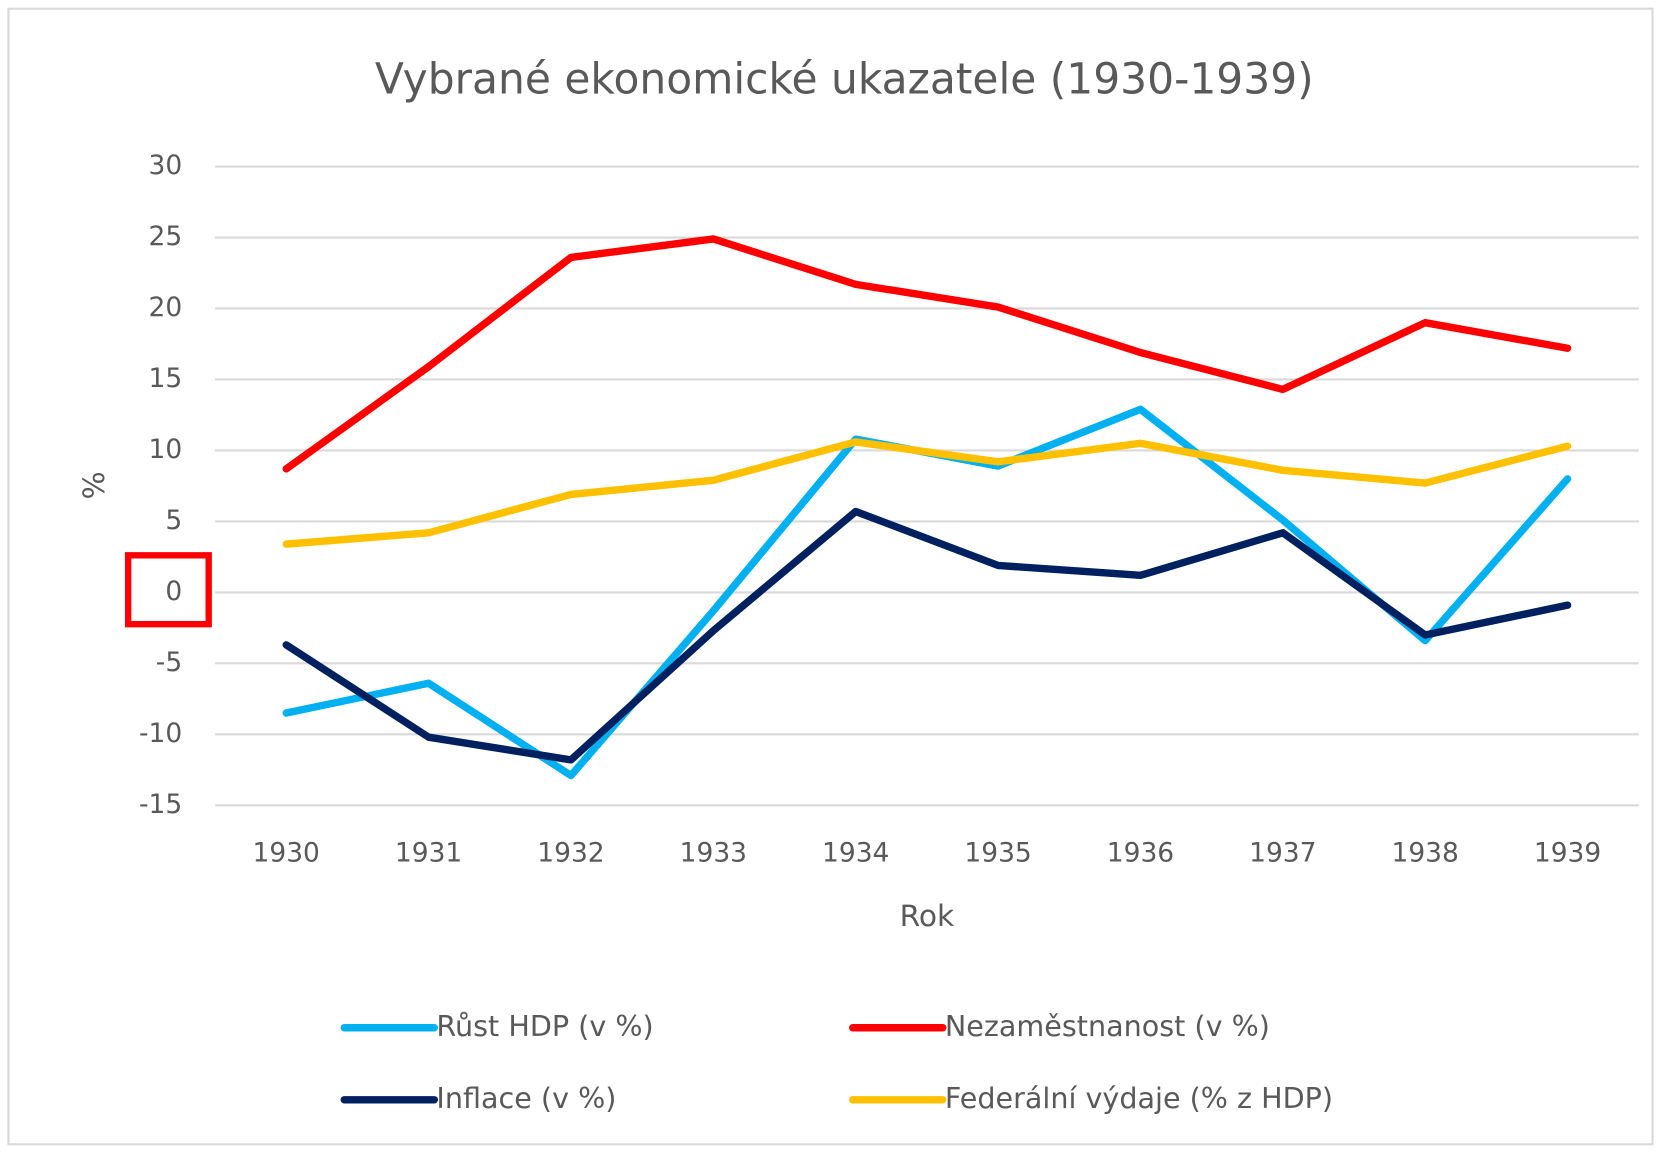 The width and height of the screenshot is (1661, 1153). Describe the element at coordinates (160, 733) in the screenshot. I see `y-tick-label: -10` at that location.